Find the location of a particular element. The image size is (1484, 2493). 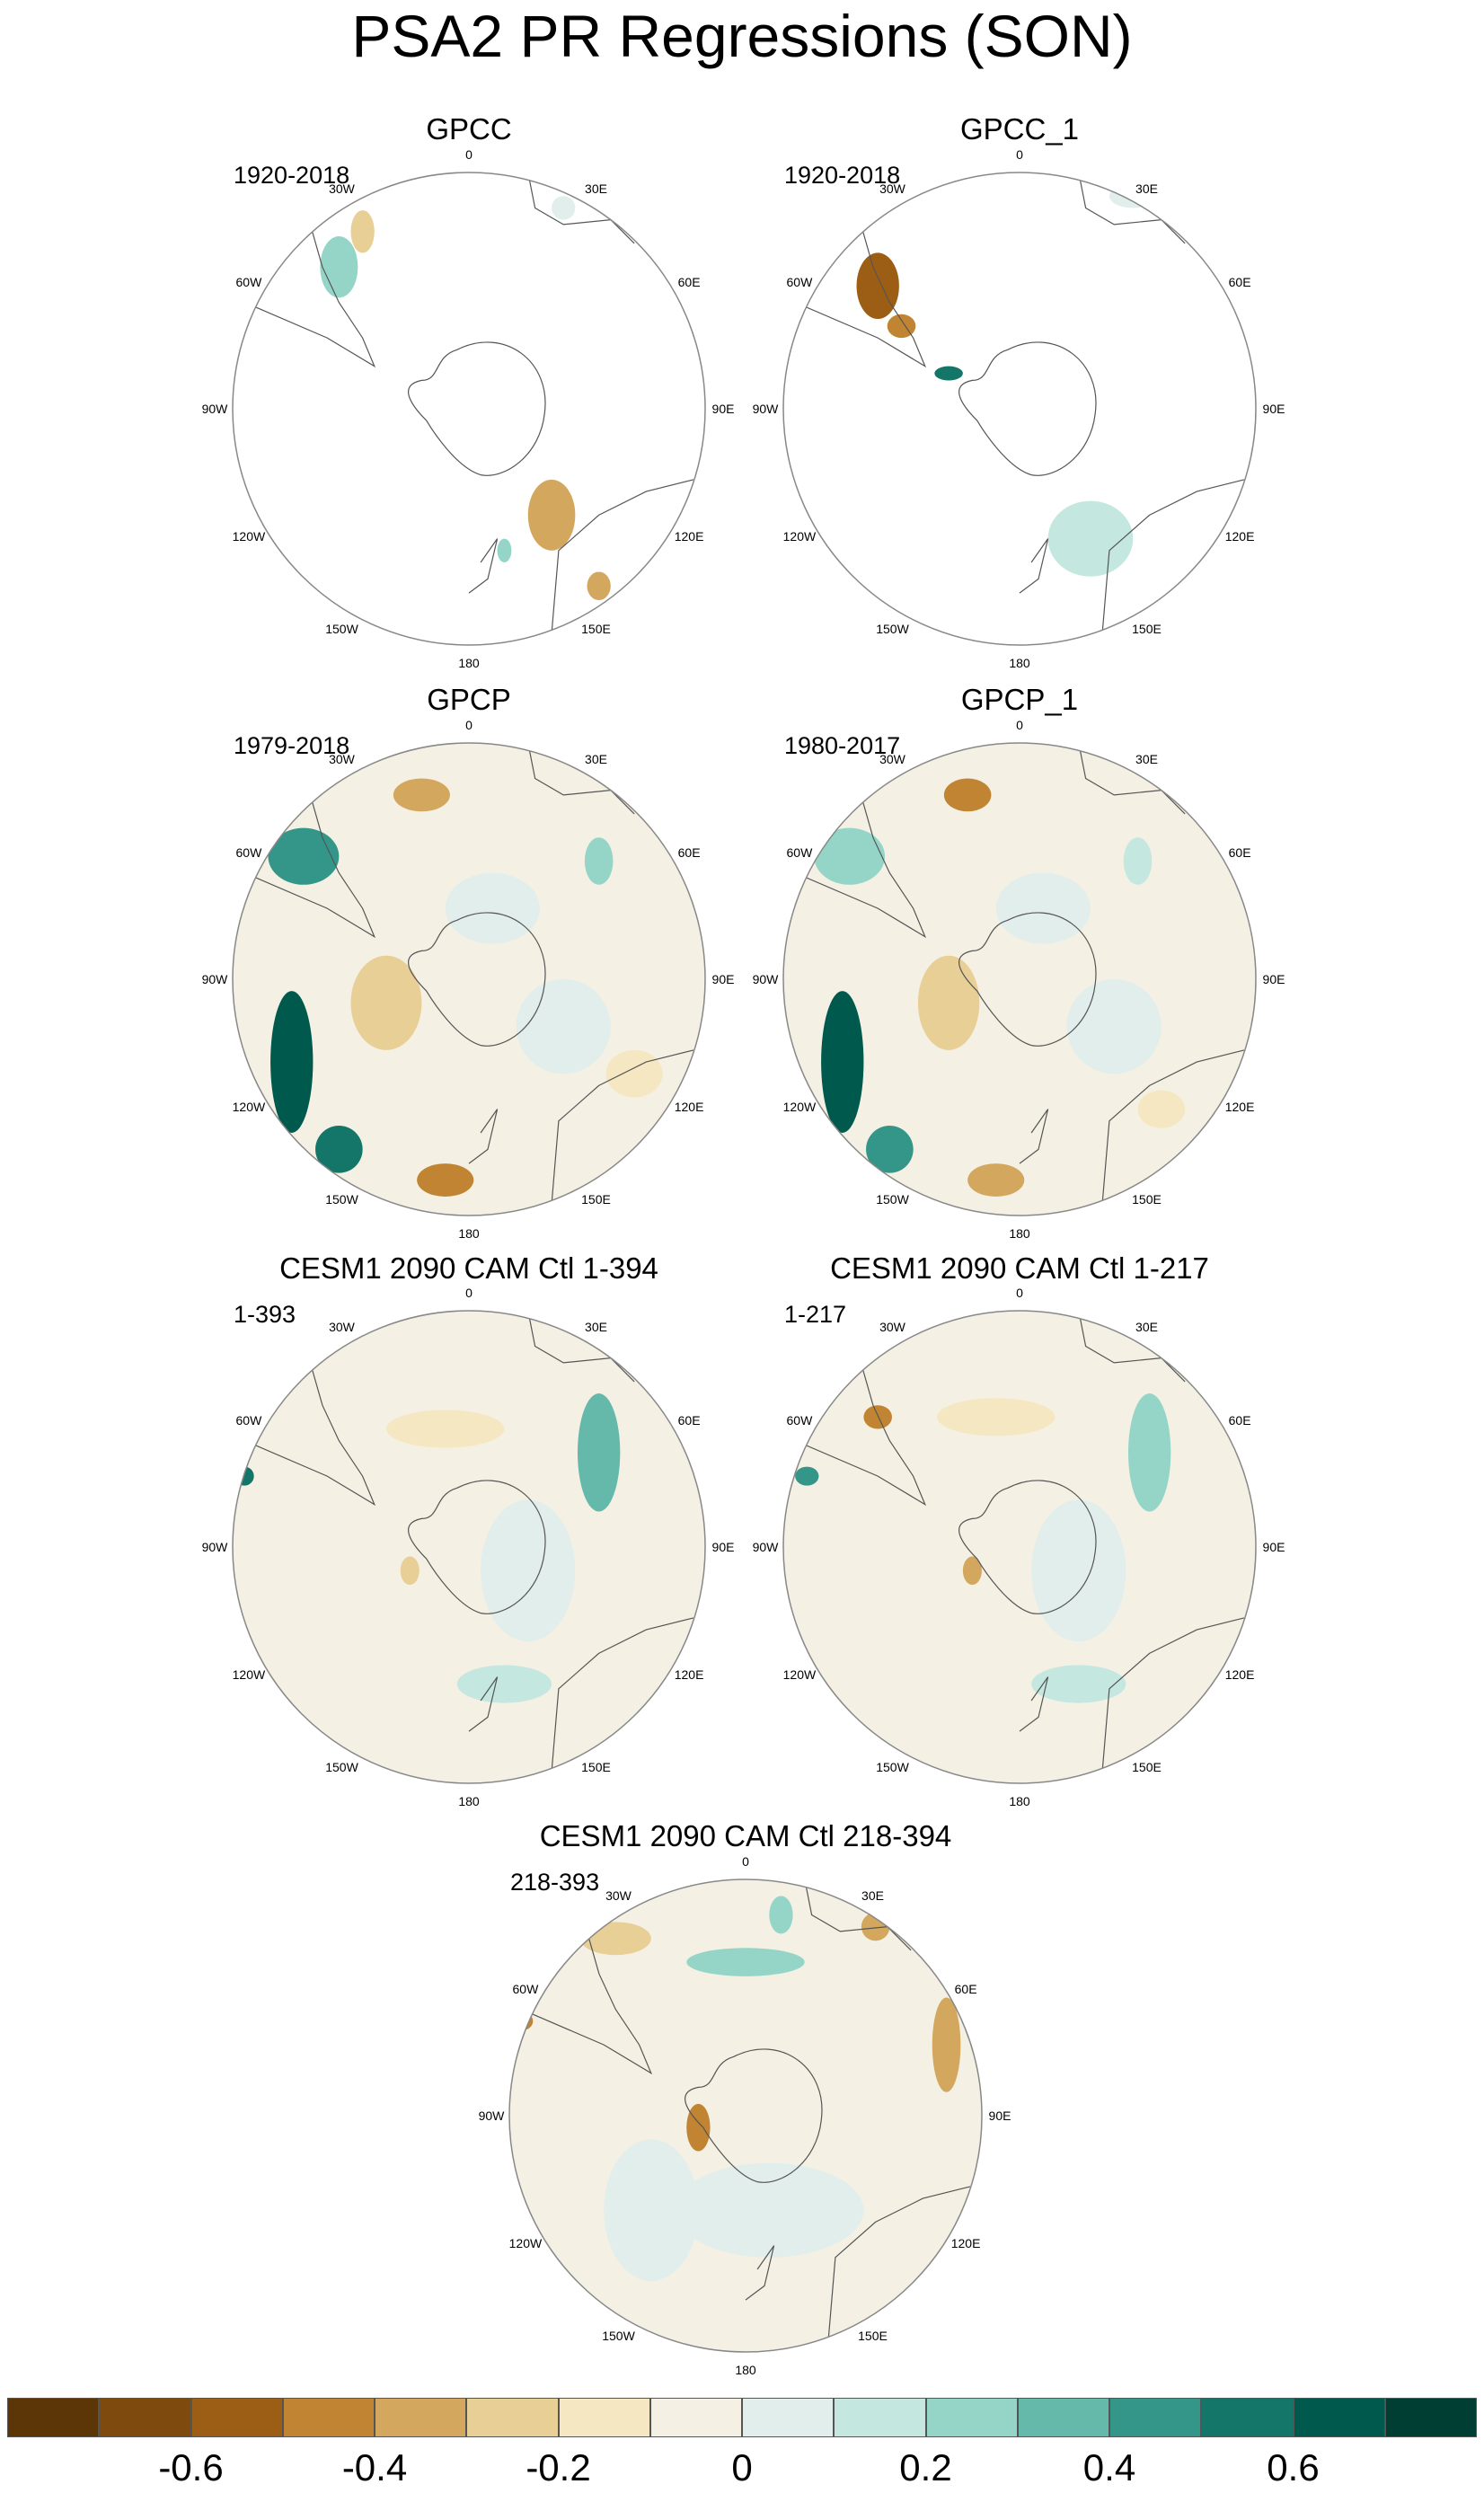

map-background is located at coordinates (1019, 408).